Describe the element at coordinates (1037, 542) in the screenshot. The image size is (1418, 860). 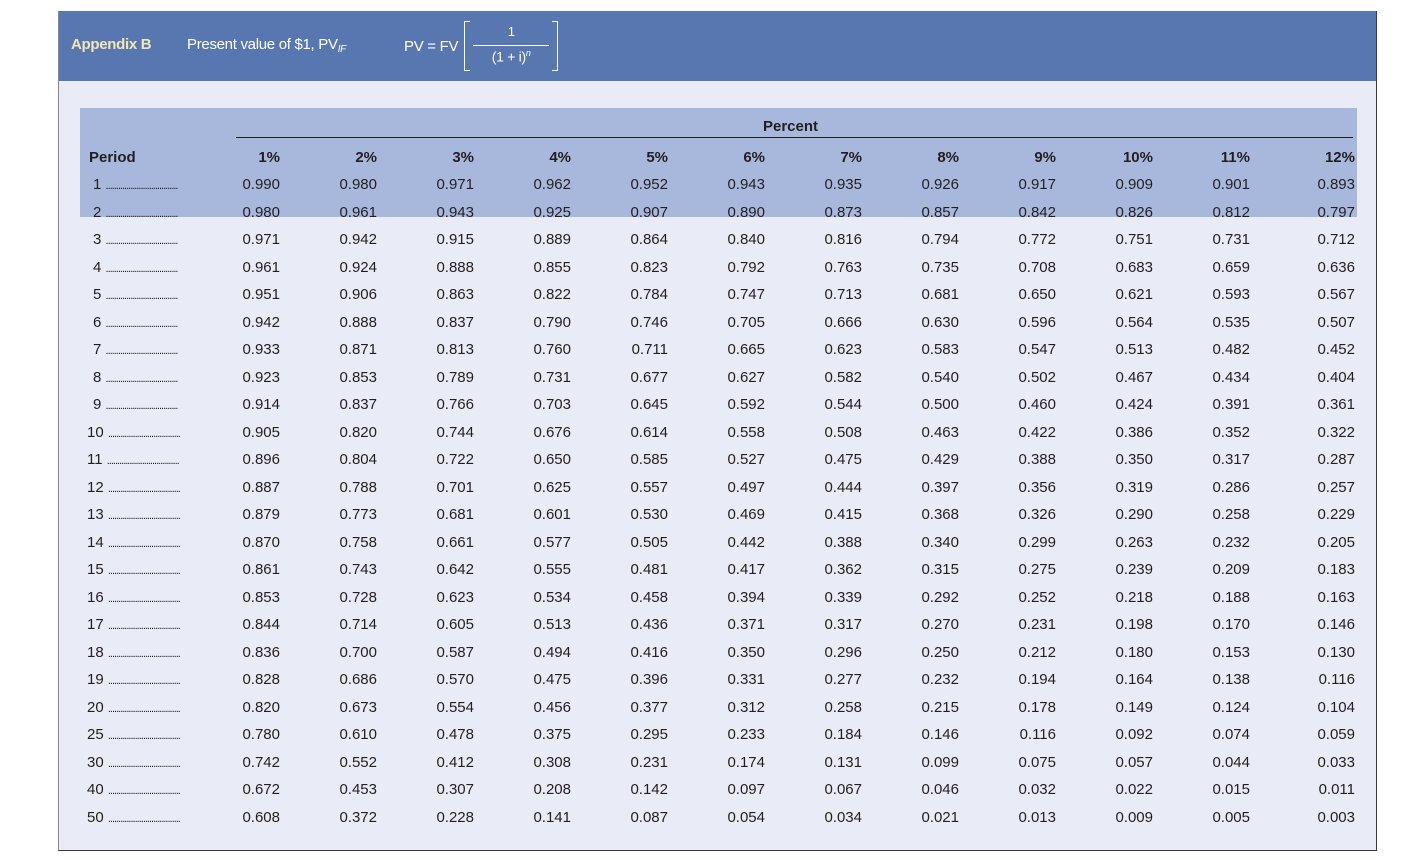
I see `pv-factor-cell: 0.299` at that location.